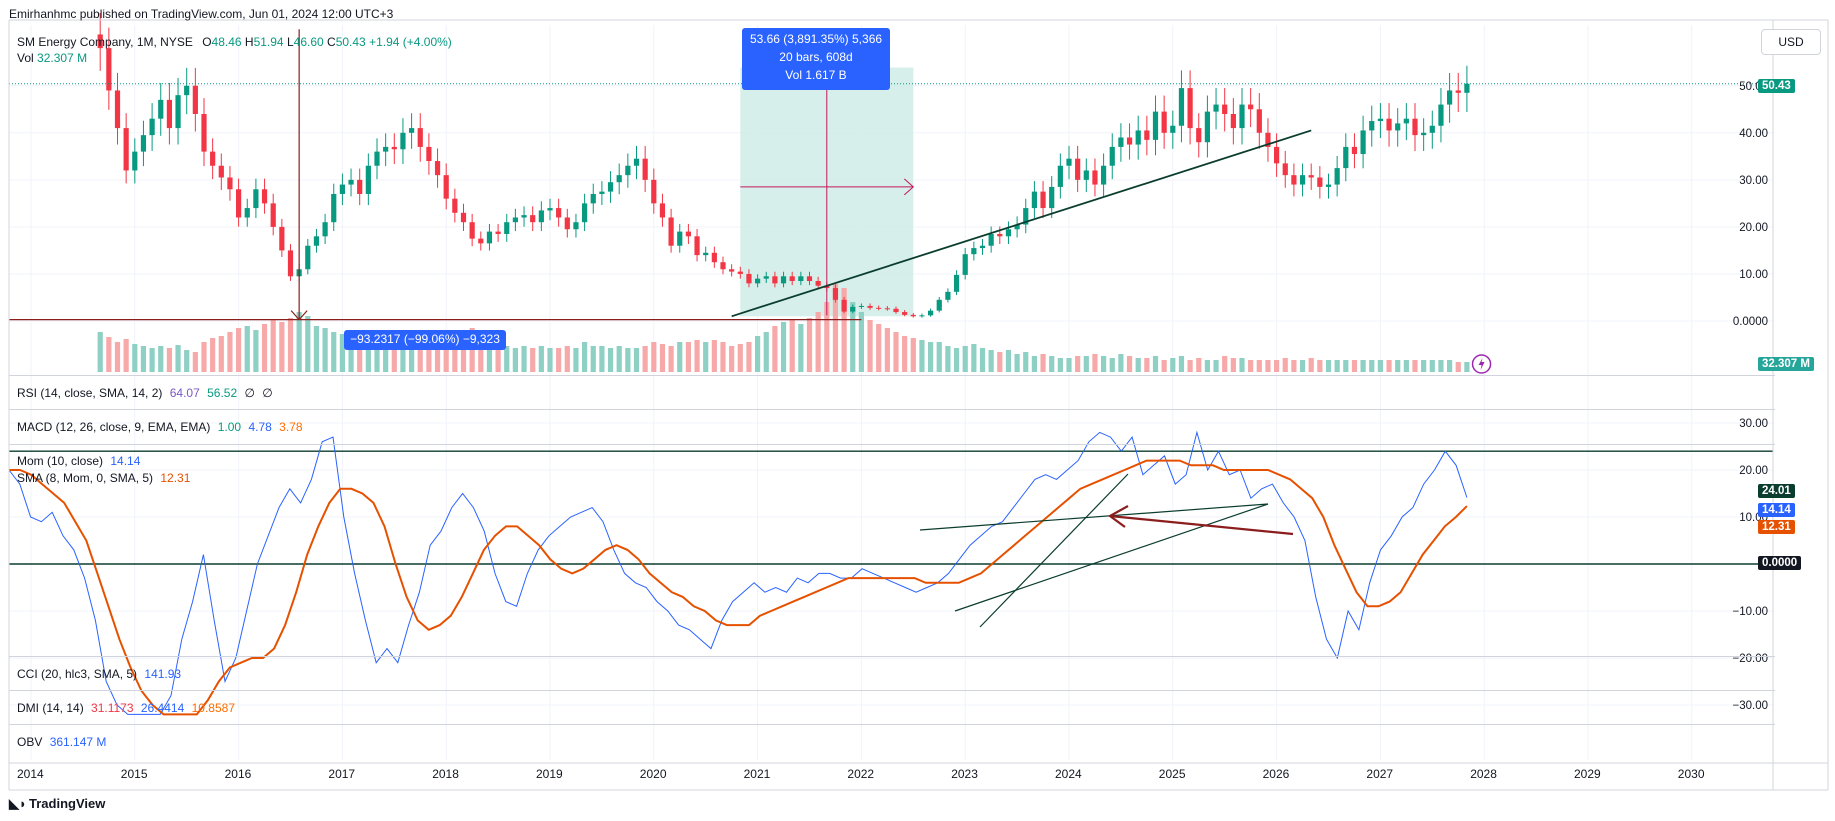 Image resolution: width=1835 pixels, height=821 pixels. What do you see at coordinates (1776, 527) in the screenshot?
I see `sma-value-badge: 12.31` at bounding box center [1776, 527].